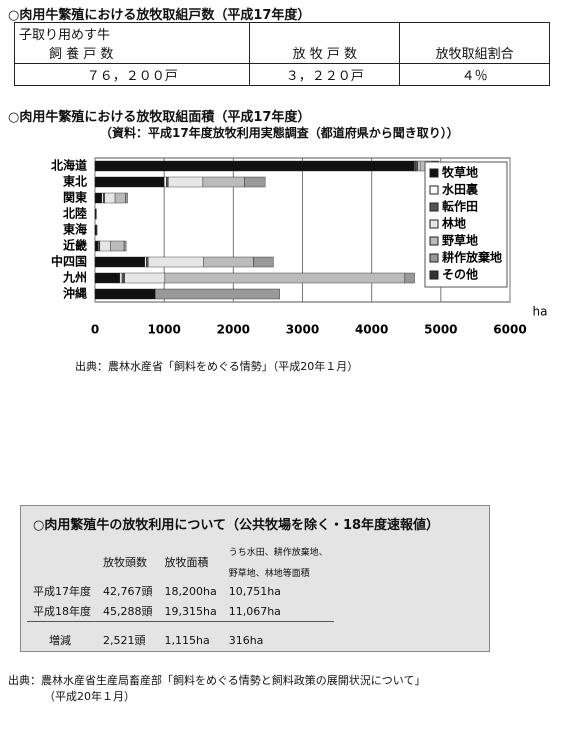 This screenshot has width=568, height=752. I want to click on legend-label: 耕作放棄地, so click(472, 257).